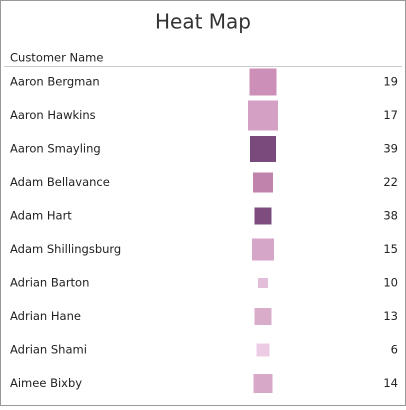 This screenshot has height=410, width=406. What do you see at coordinates (203, 22) in the screenshot?
I see `chart-title: Heat Map` at bounding box center [203, 22].